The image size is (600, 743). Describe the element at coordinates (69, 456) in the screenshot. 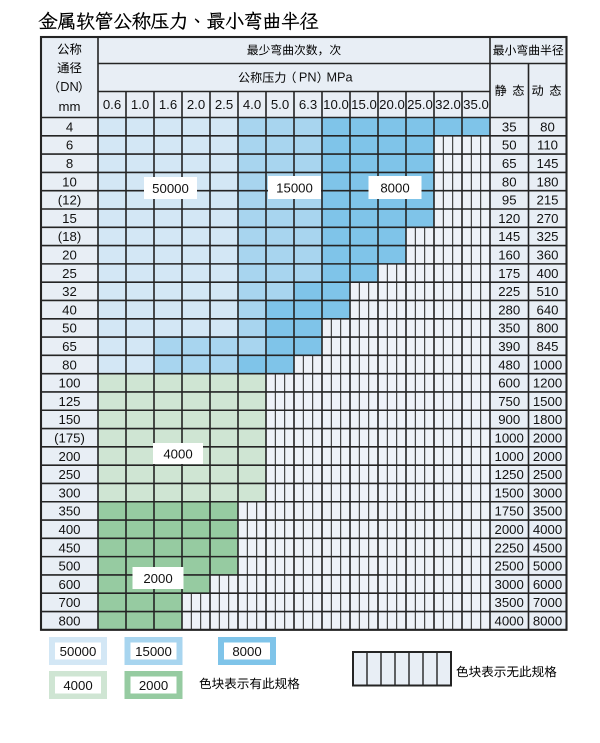

I see `svg-text: 200` at that location.